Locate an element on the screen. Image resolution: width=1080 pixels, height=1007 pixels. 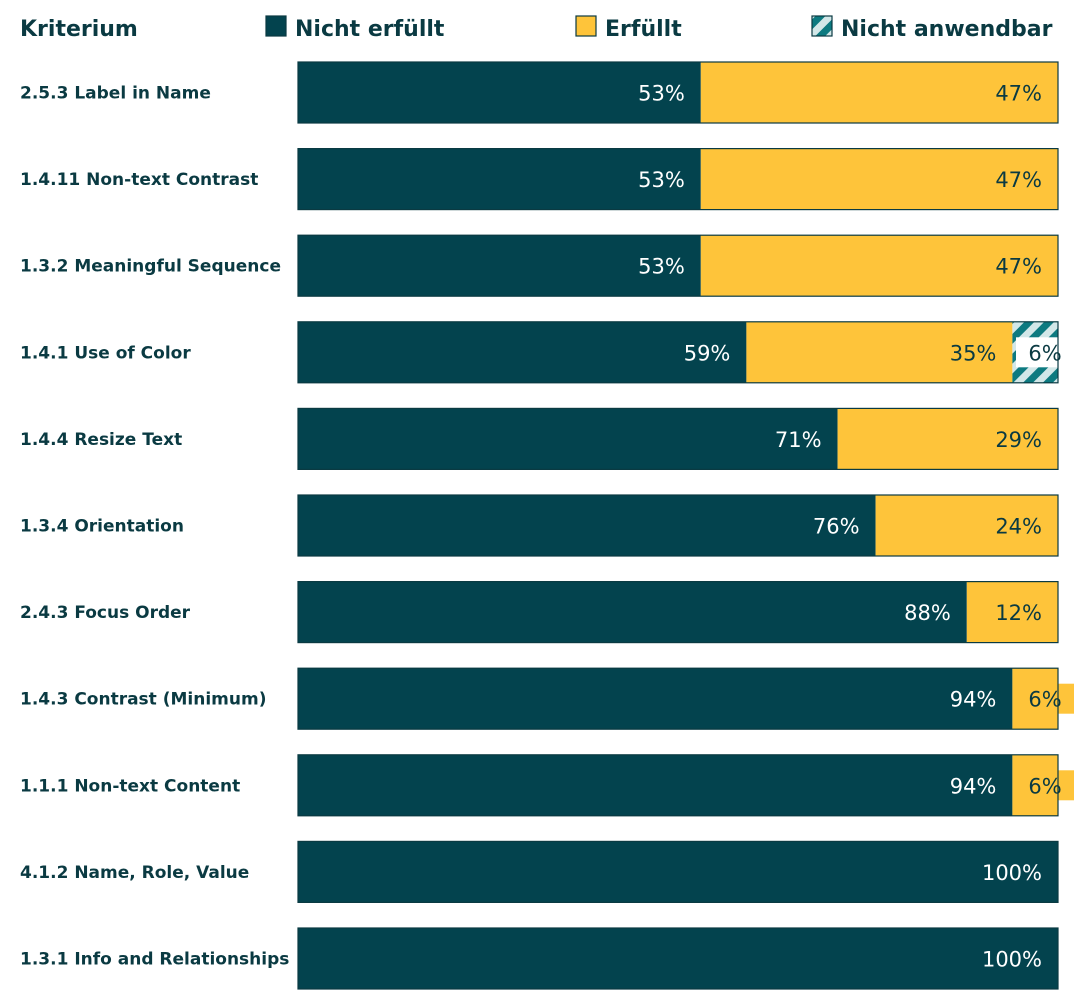
value-label-na: 6% is located at coordinates (1044, 353).